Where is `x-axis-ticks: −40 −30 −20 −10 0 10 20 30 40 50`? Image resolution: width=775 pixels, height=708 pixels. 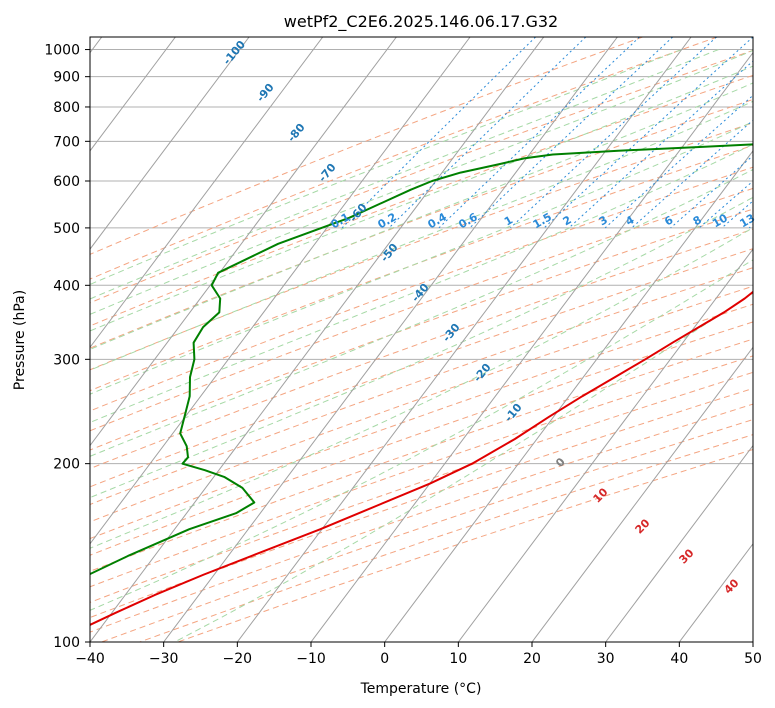
x-axis-ticks: −40 −30 −20 −10 0 10 20 30 40 50 is located at coordinates (418, 654).